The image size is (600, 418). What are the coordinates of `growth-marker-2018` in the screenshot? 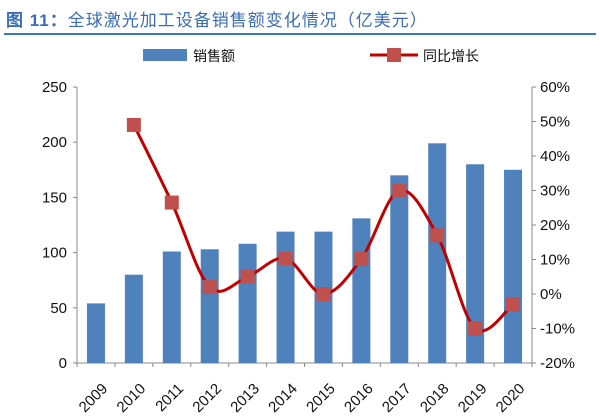 It's located at (437, 235).